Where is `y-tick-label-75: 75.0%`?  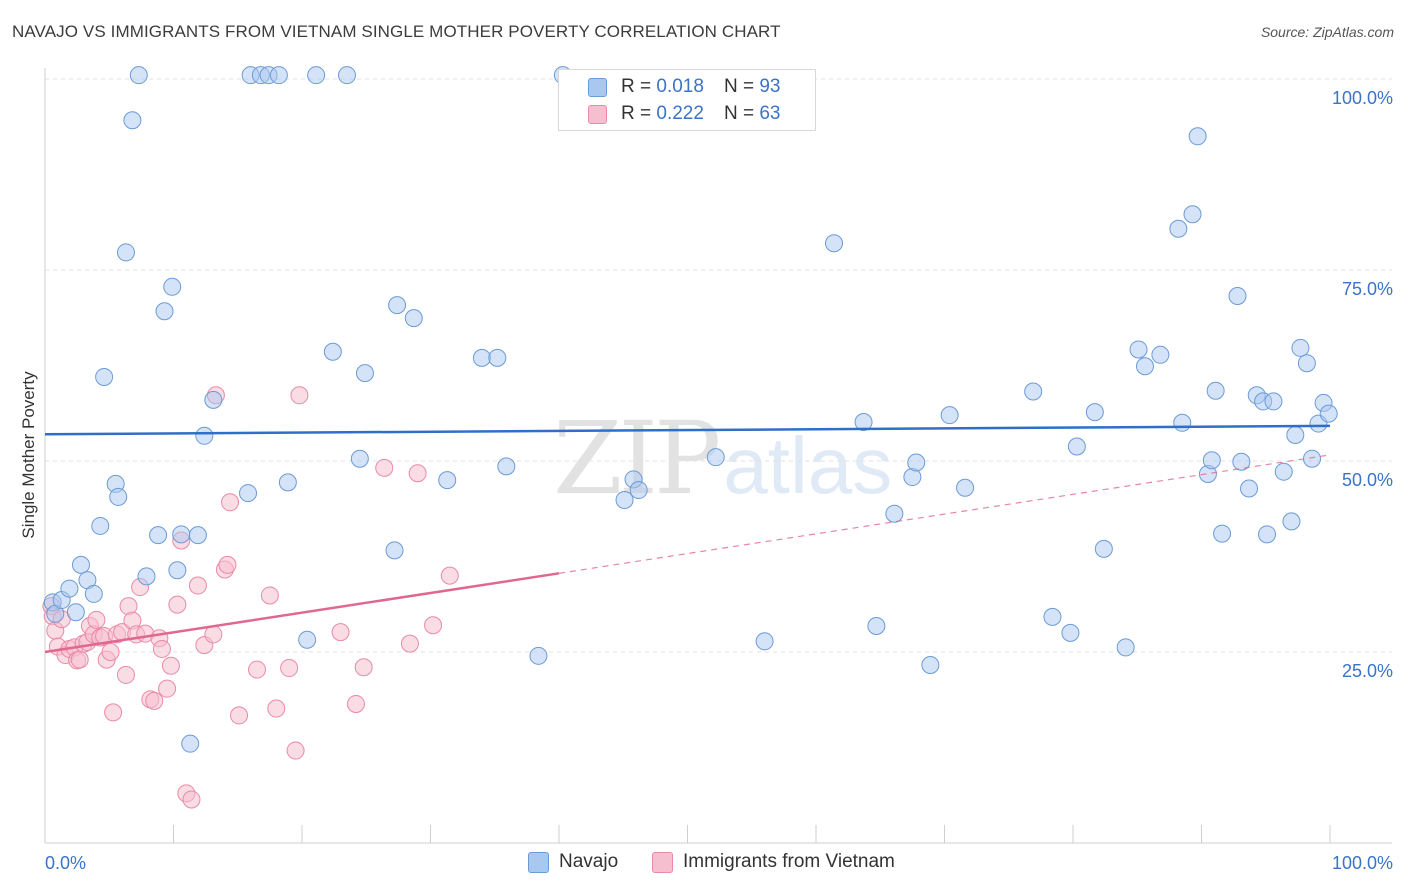 y-tick-label-75: 75.0% is located at coordinates (1367, 289).